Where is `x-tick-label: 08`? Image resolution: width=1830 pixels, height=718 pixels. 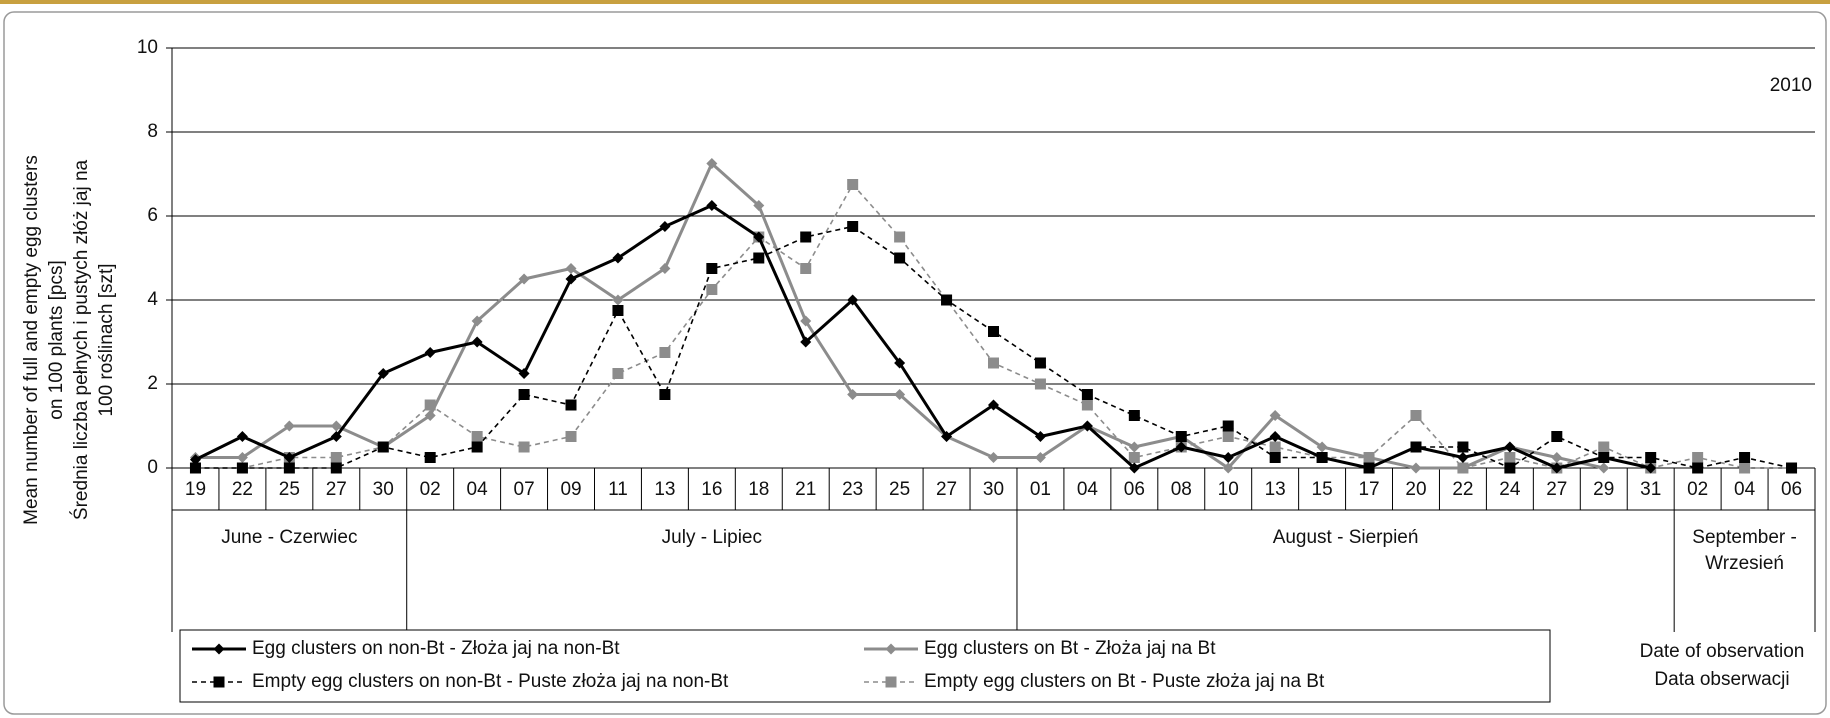
x-tick-label: 08 is located at coordinates (1181, 489).